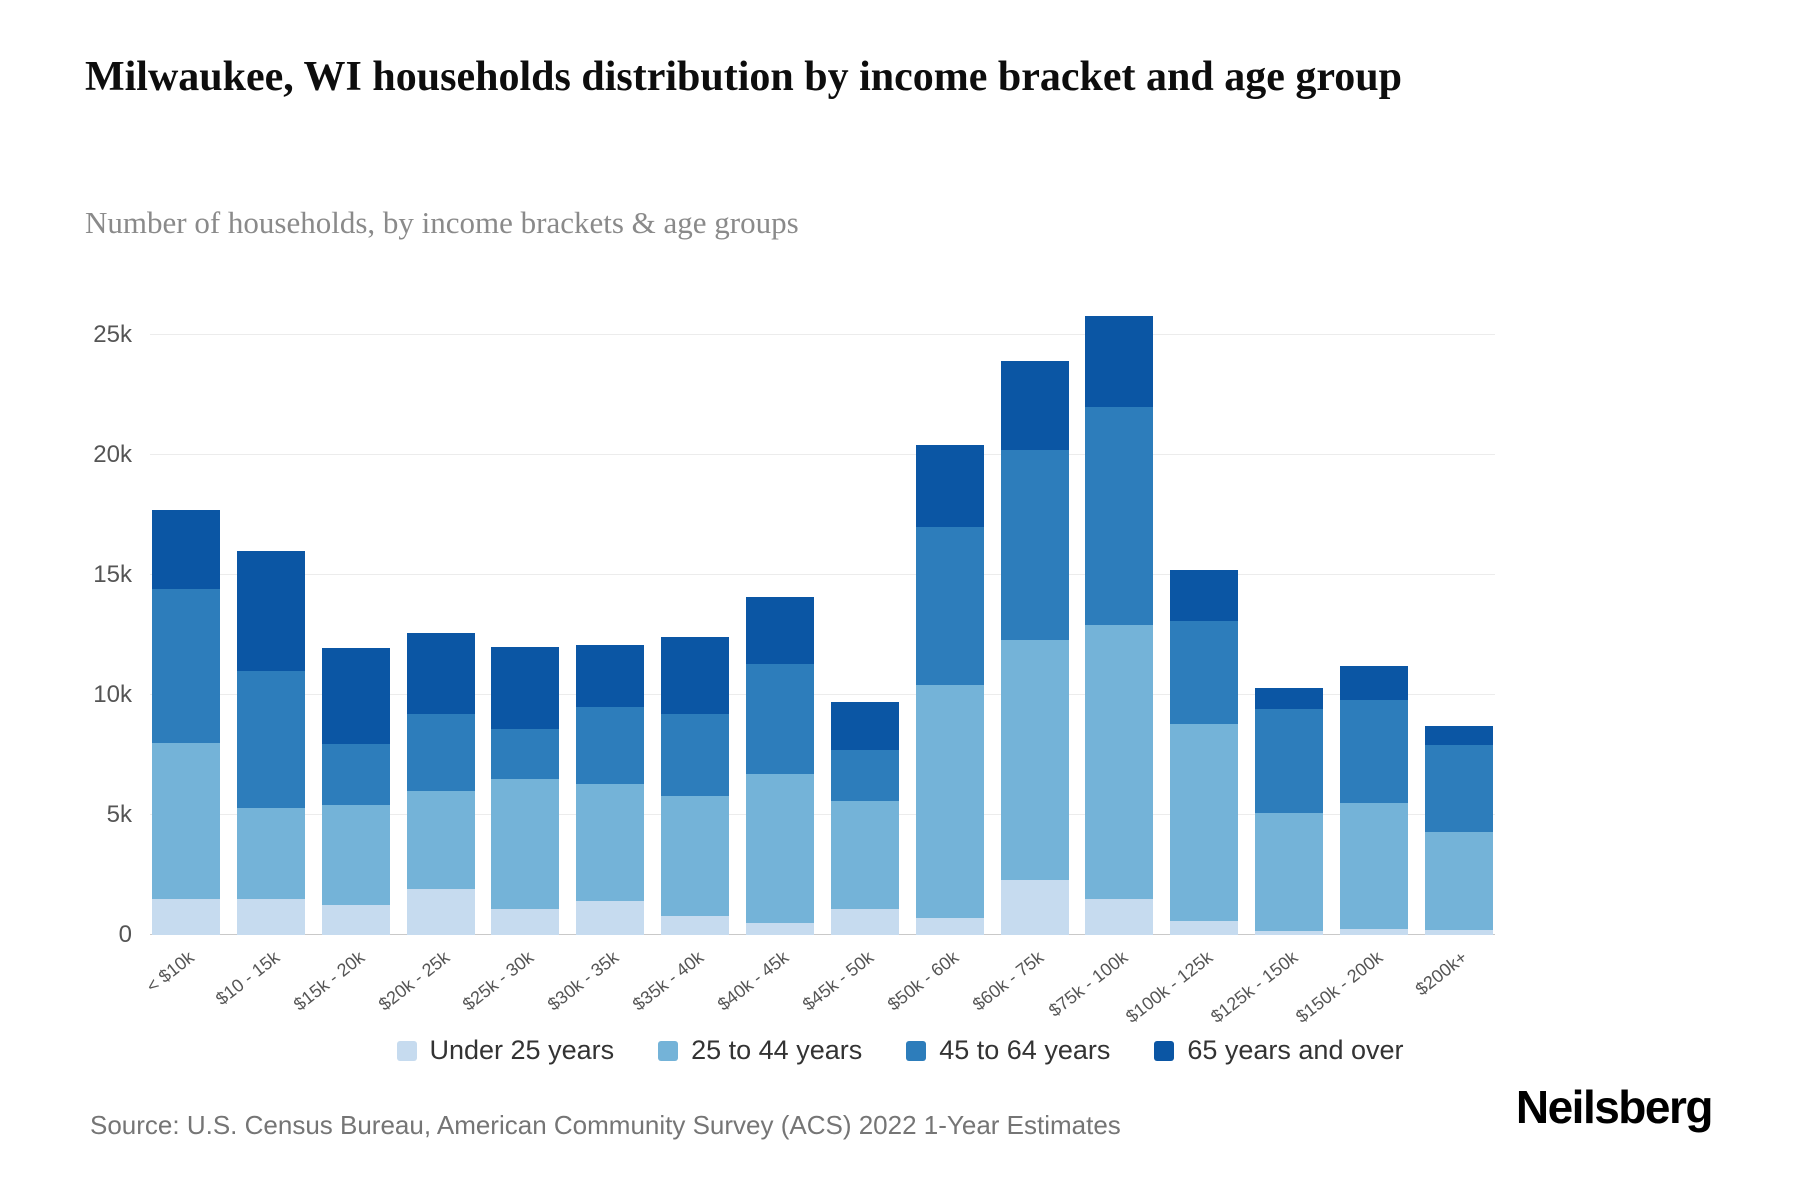  Describe the element at coordinates (505, 1050) in the screenshot. I see `legend-item: Under 25 years` at that location.